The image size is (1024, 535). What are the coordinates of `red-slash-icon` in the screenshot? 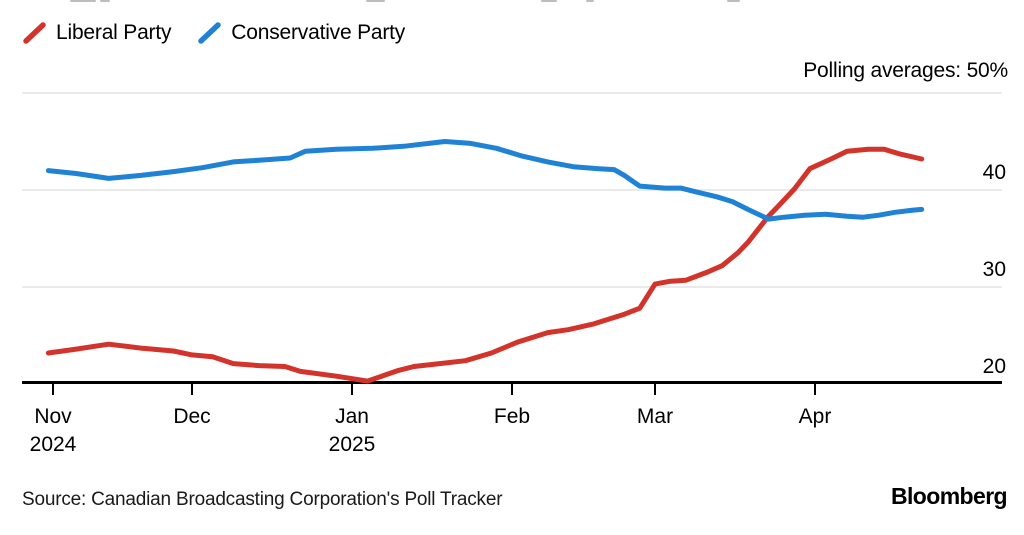 It's located at (34, 33).